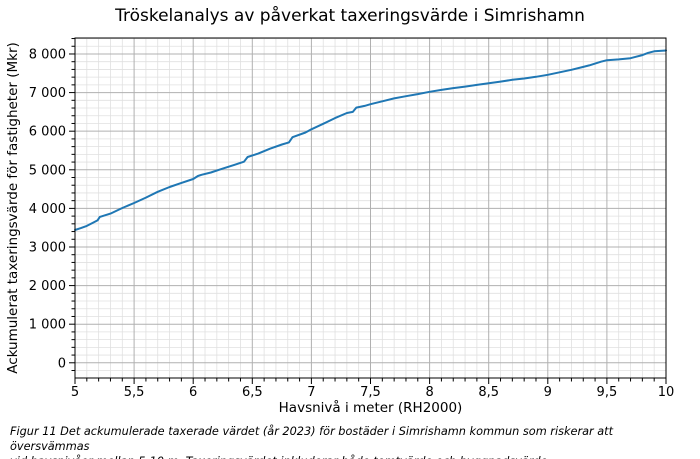 The height and width of the screenshot is (459, 700). Describe the element at coordinates (47, 54) in the screenshot. I see `y-tick-label: 8 000` at that location.